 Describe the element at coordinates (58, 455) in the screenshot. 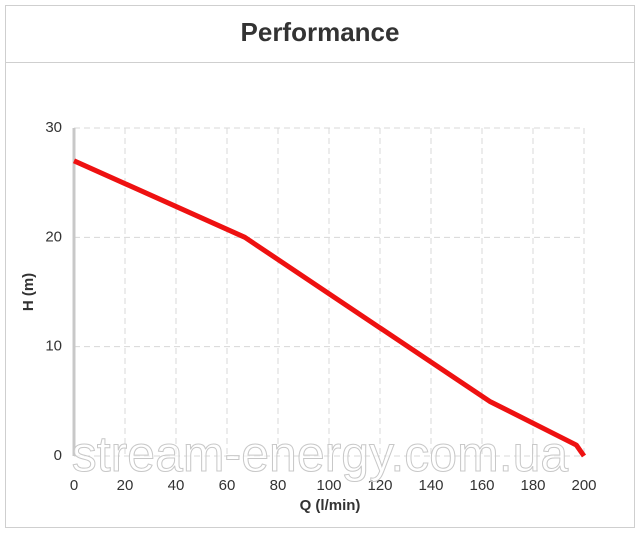

I see `y-tick-label: 0` at that location.